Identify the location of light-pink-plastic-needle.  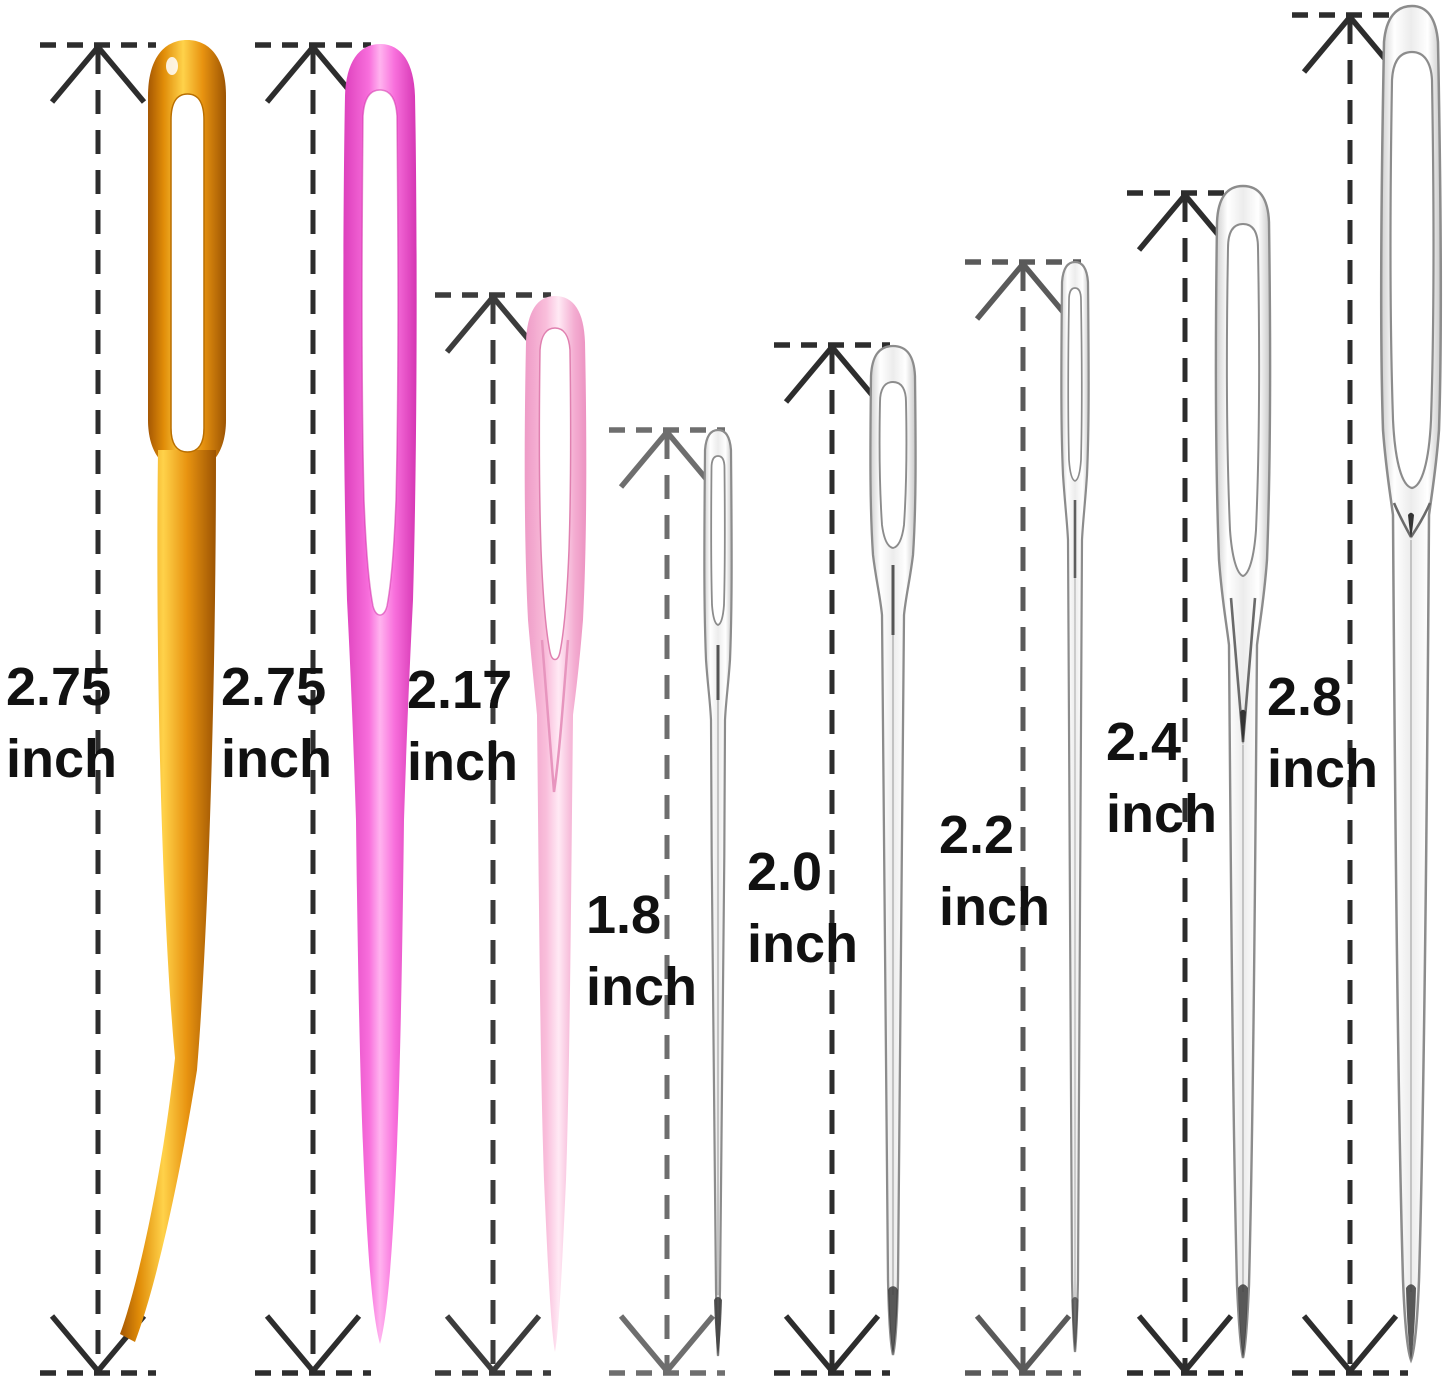
(555, 824).